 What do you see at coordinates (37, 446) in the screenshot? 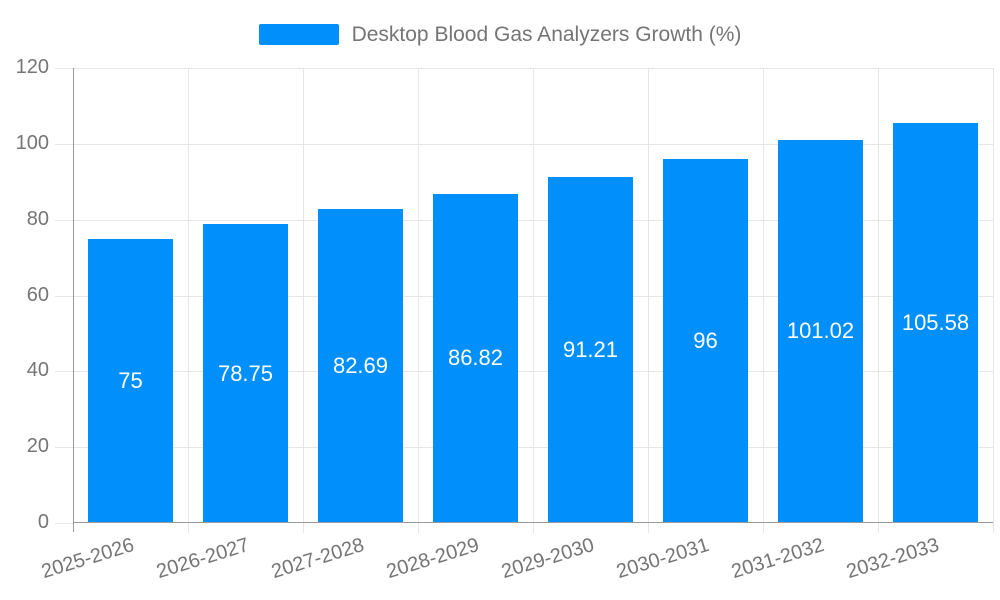
I see `y-axis-label-20: 20` at bounding box center [37, 446].